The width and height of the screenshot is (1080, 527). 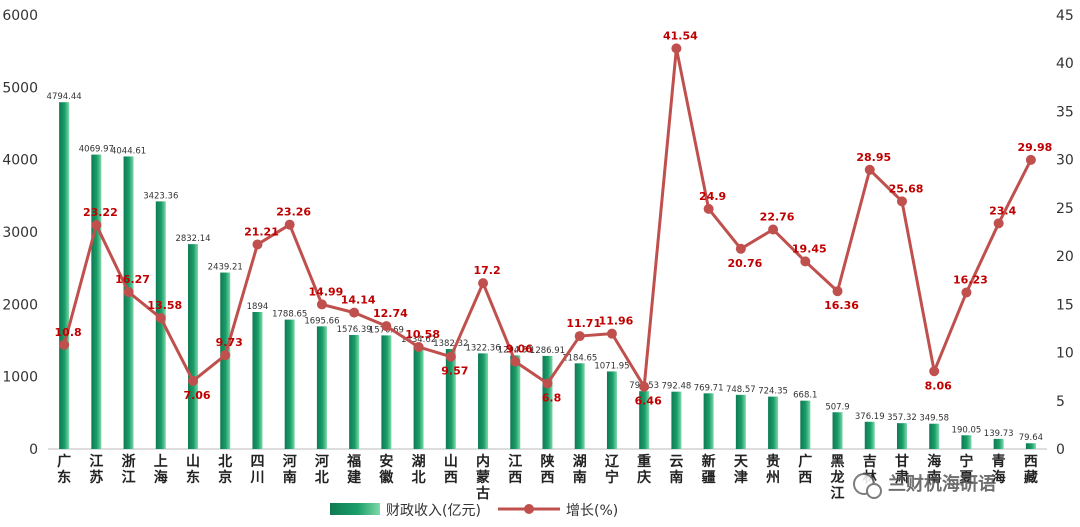 What do you see at coordinates (96, 150) in the screenshot?
I see `bar-data-label: 4069.97` at bounding box center [96, 150].